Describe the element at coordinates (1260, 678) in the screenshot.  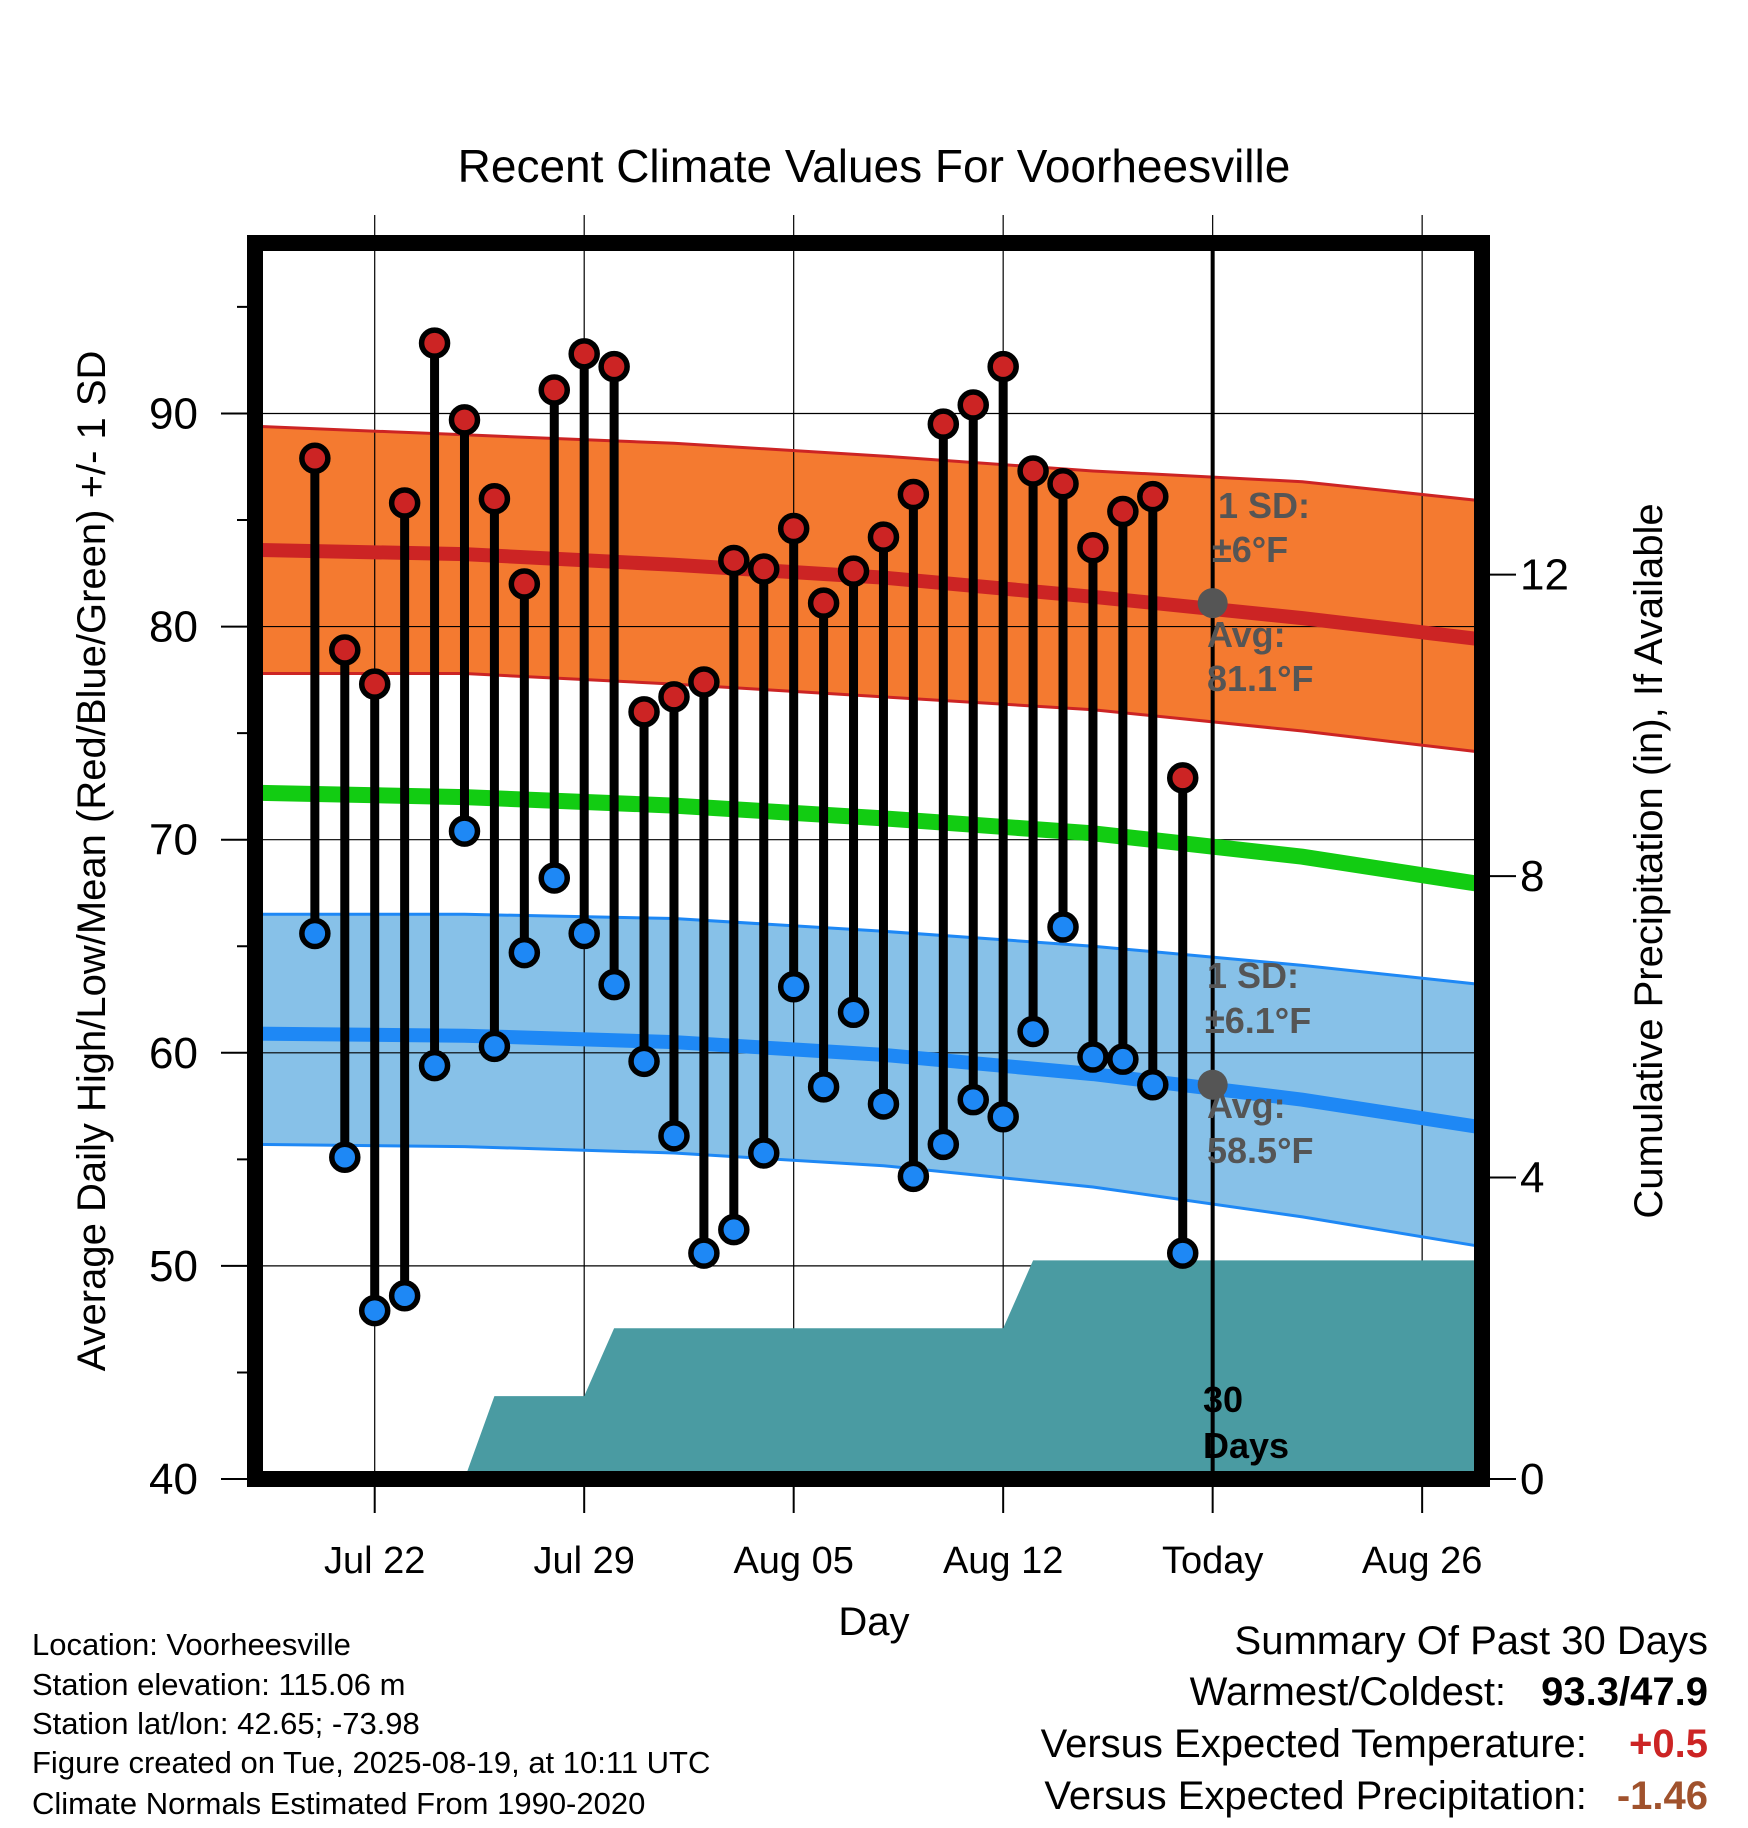
I see `high-avg-value: 81.1°F` at that location.